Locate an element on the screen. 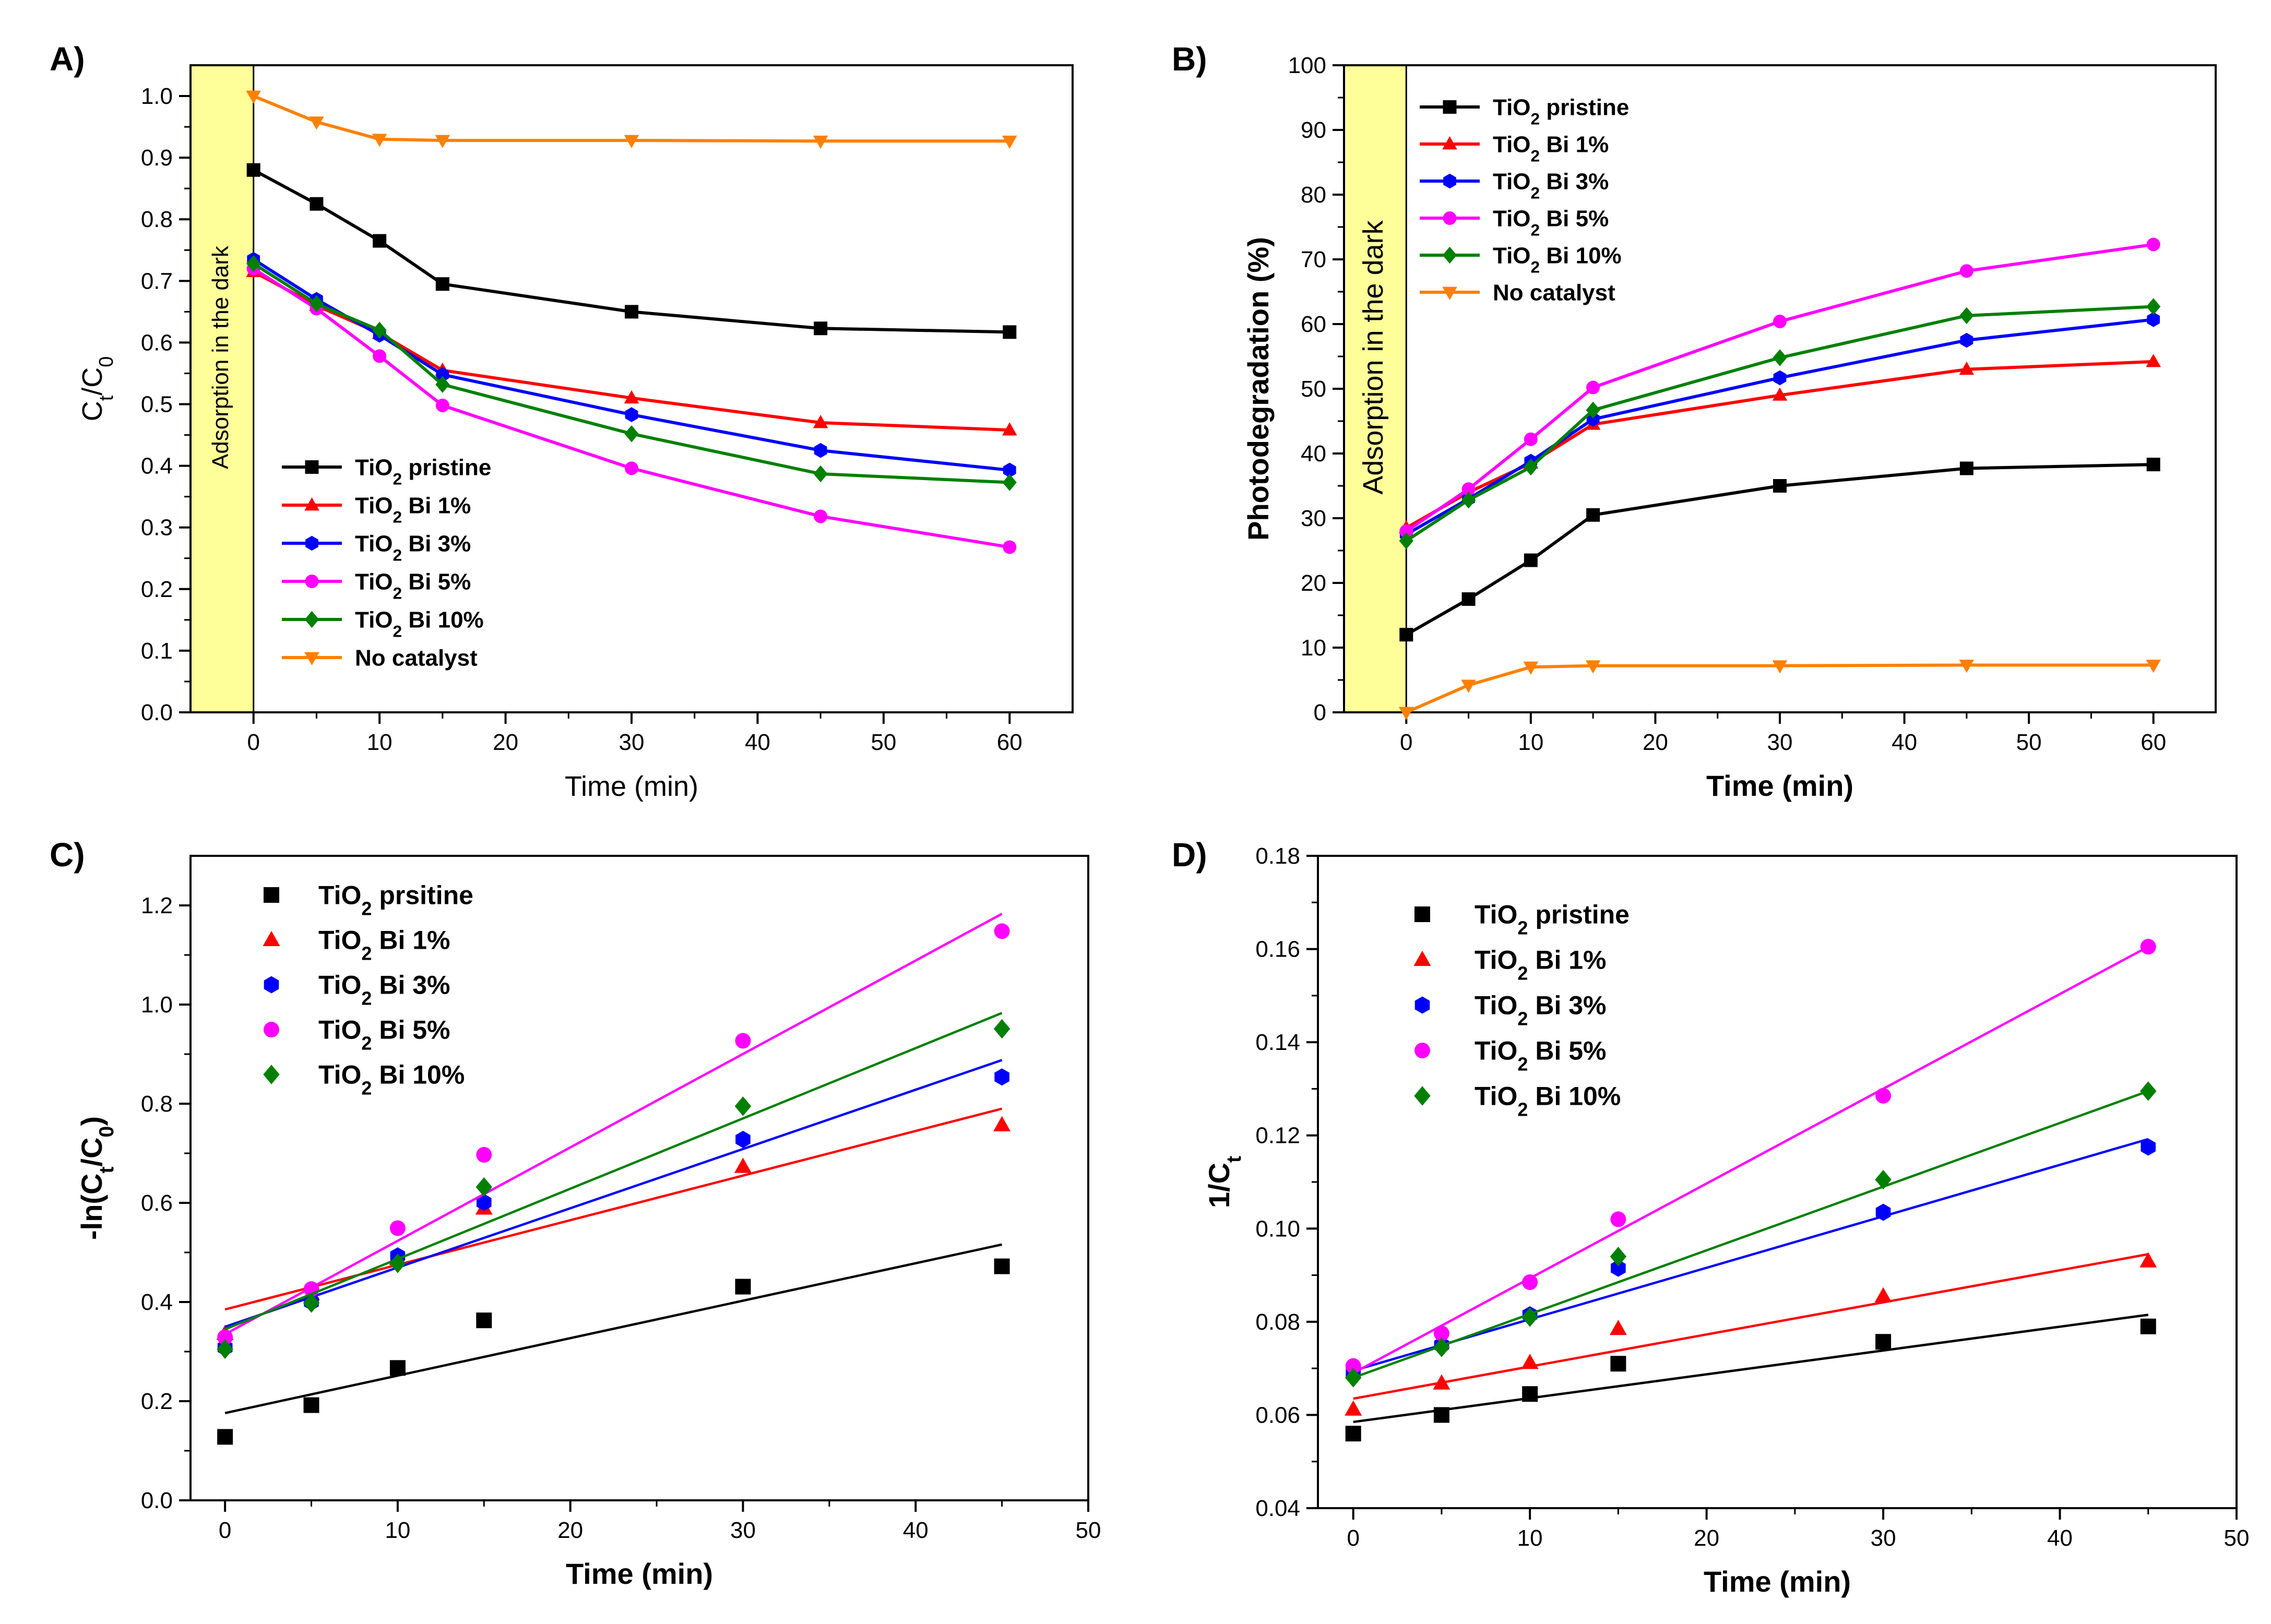 The width and height of the screenshot is (2271, 1624). legend-label: TiO2 Bi 10% is located at coordinates (391, 1080).